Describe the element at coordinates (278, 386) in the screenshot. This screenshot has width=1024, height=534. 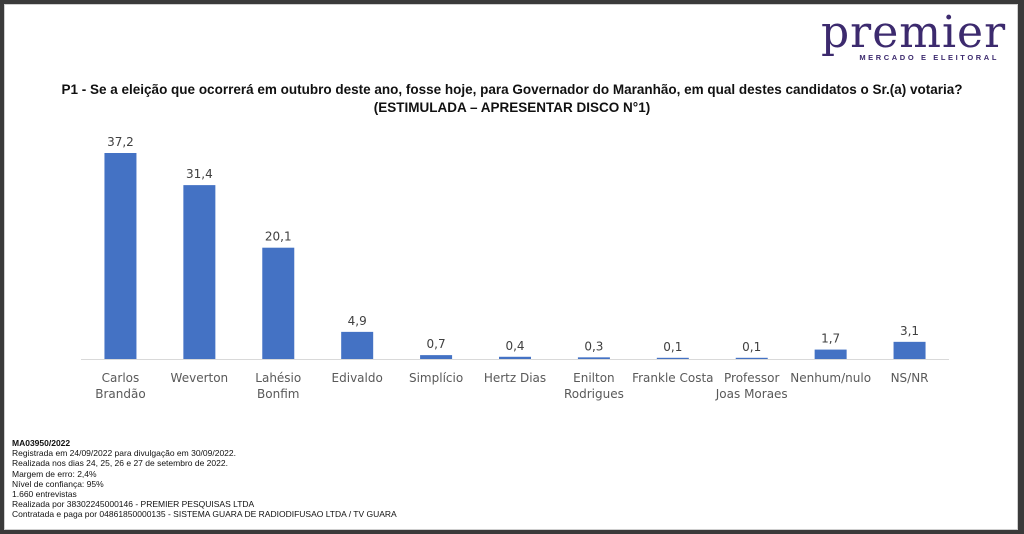
I see `category-label-2: Lahésio Bonfim` at that location.